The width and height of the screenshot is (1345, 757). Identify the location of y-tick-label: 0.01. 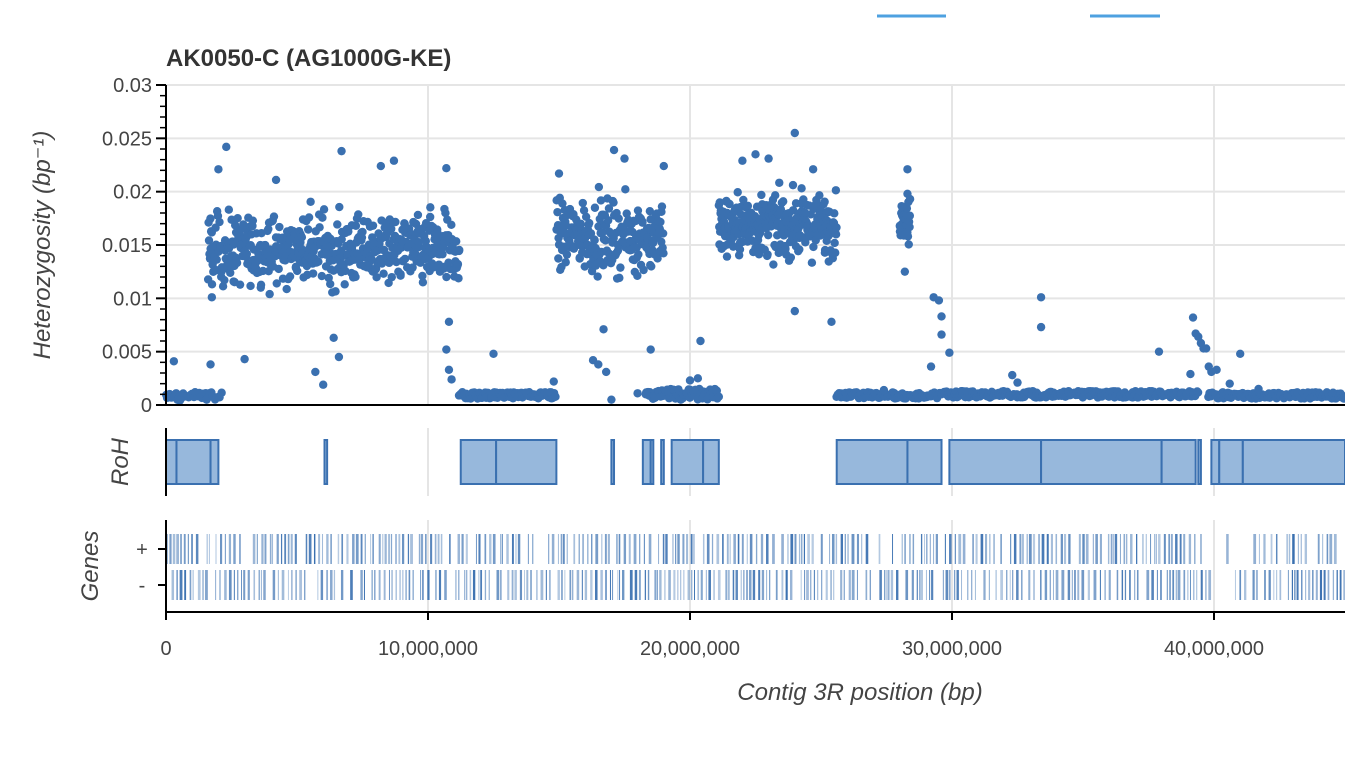
(132, 299).